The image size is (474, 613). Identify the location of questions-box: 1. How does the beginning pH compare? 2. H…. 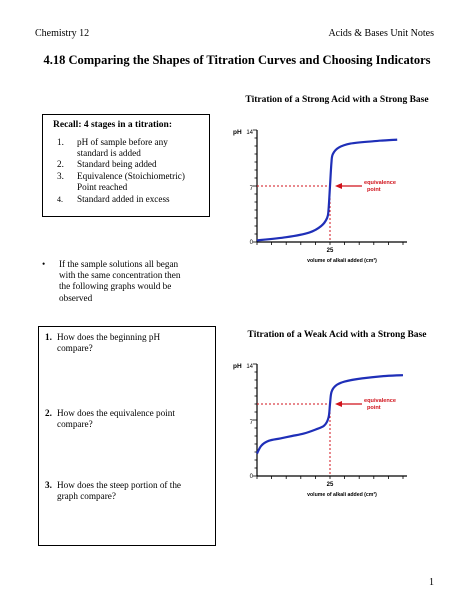
(127, 436).